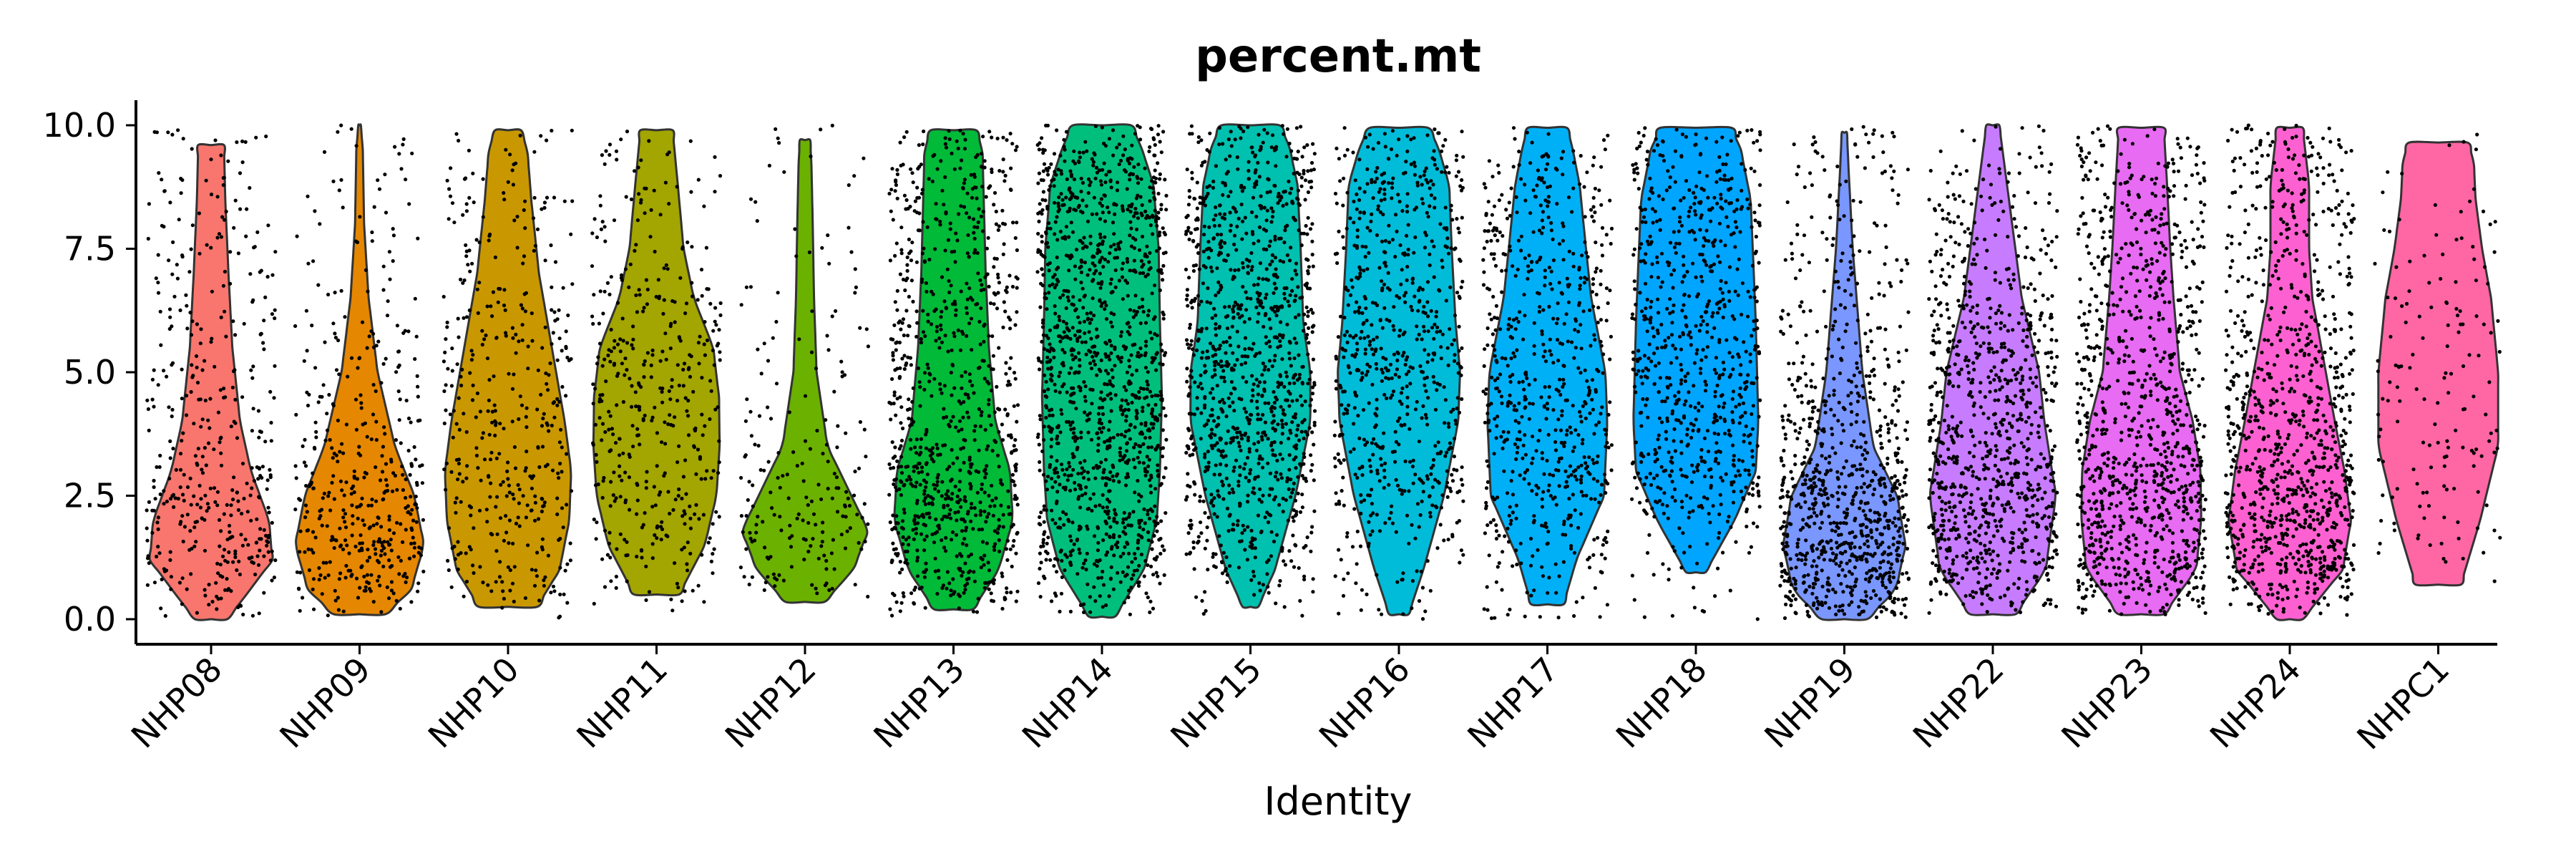  I want to click on jitter-points-nhp09, so click(359, 370).